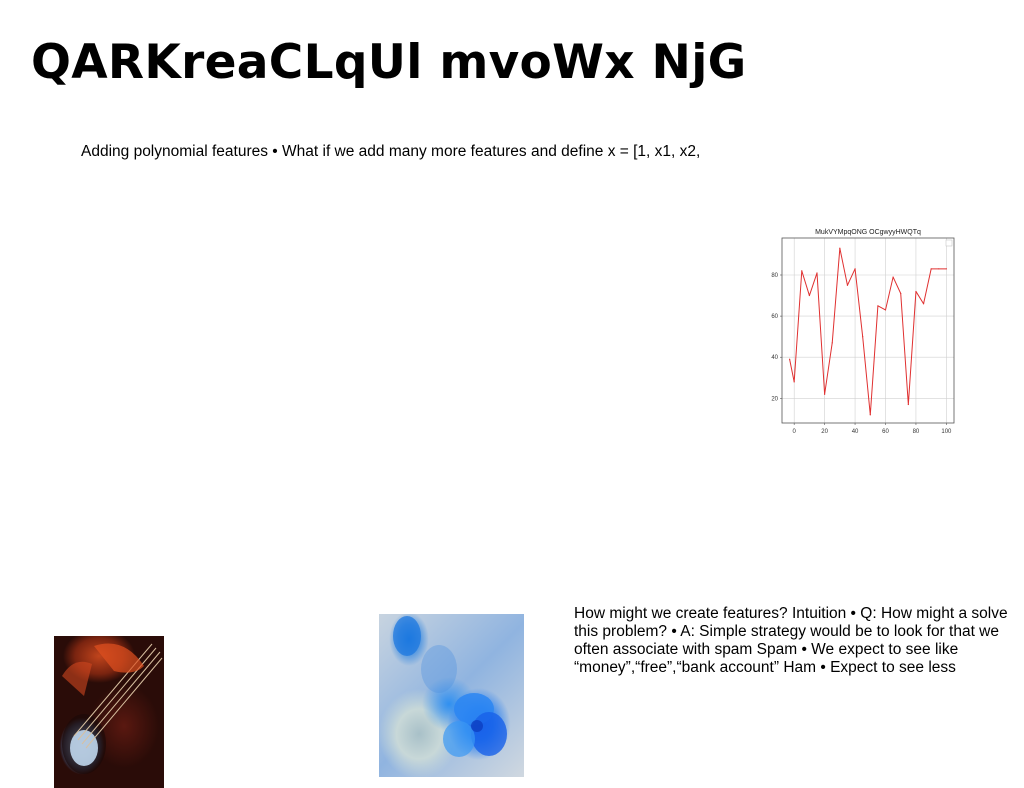 The image size is (1024, 788). I want to click on guitar-illustration, so click(112, 708).